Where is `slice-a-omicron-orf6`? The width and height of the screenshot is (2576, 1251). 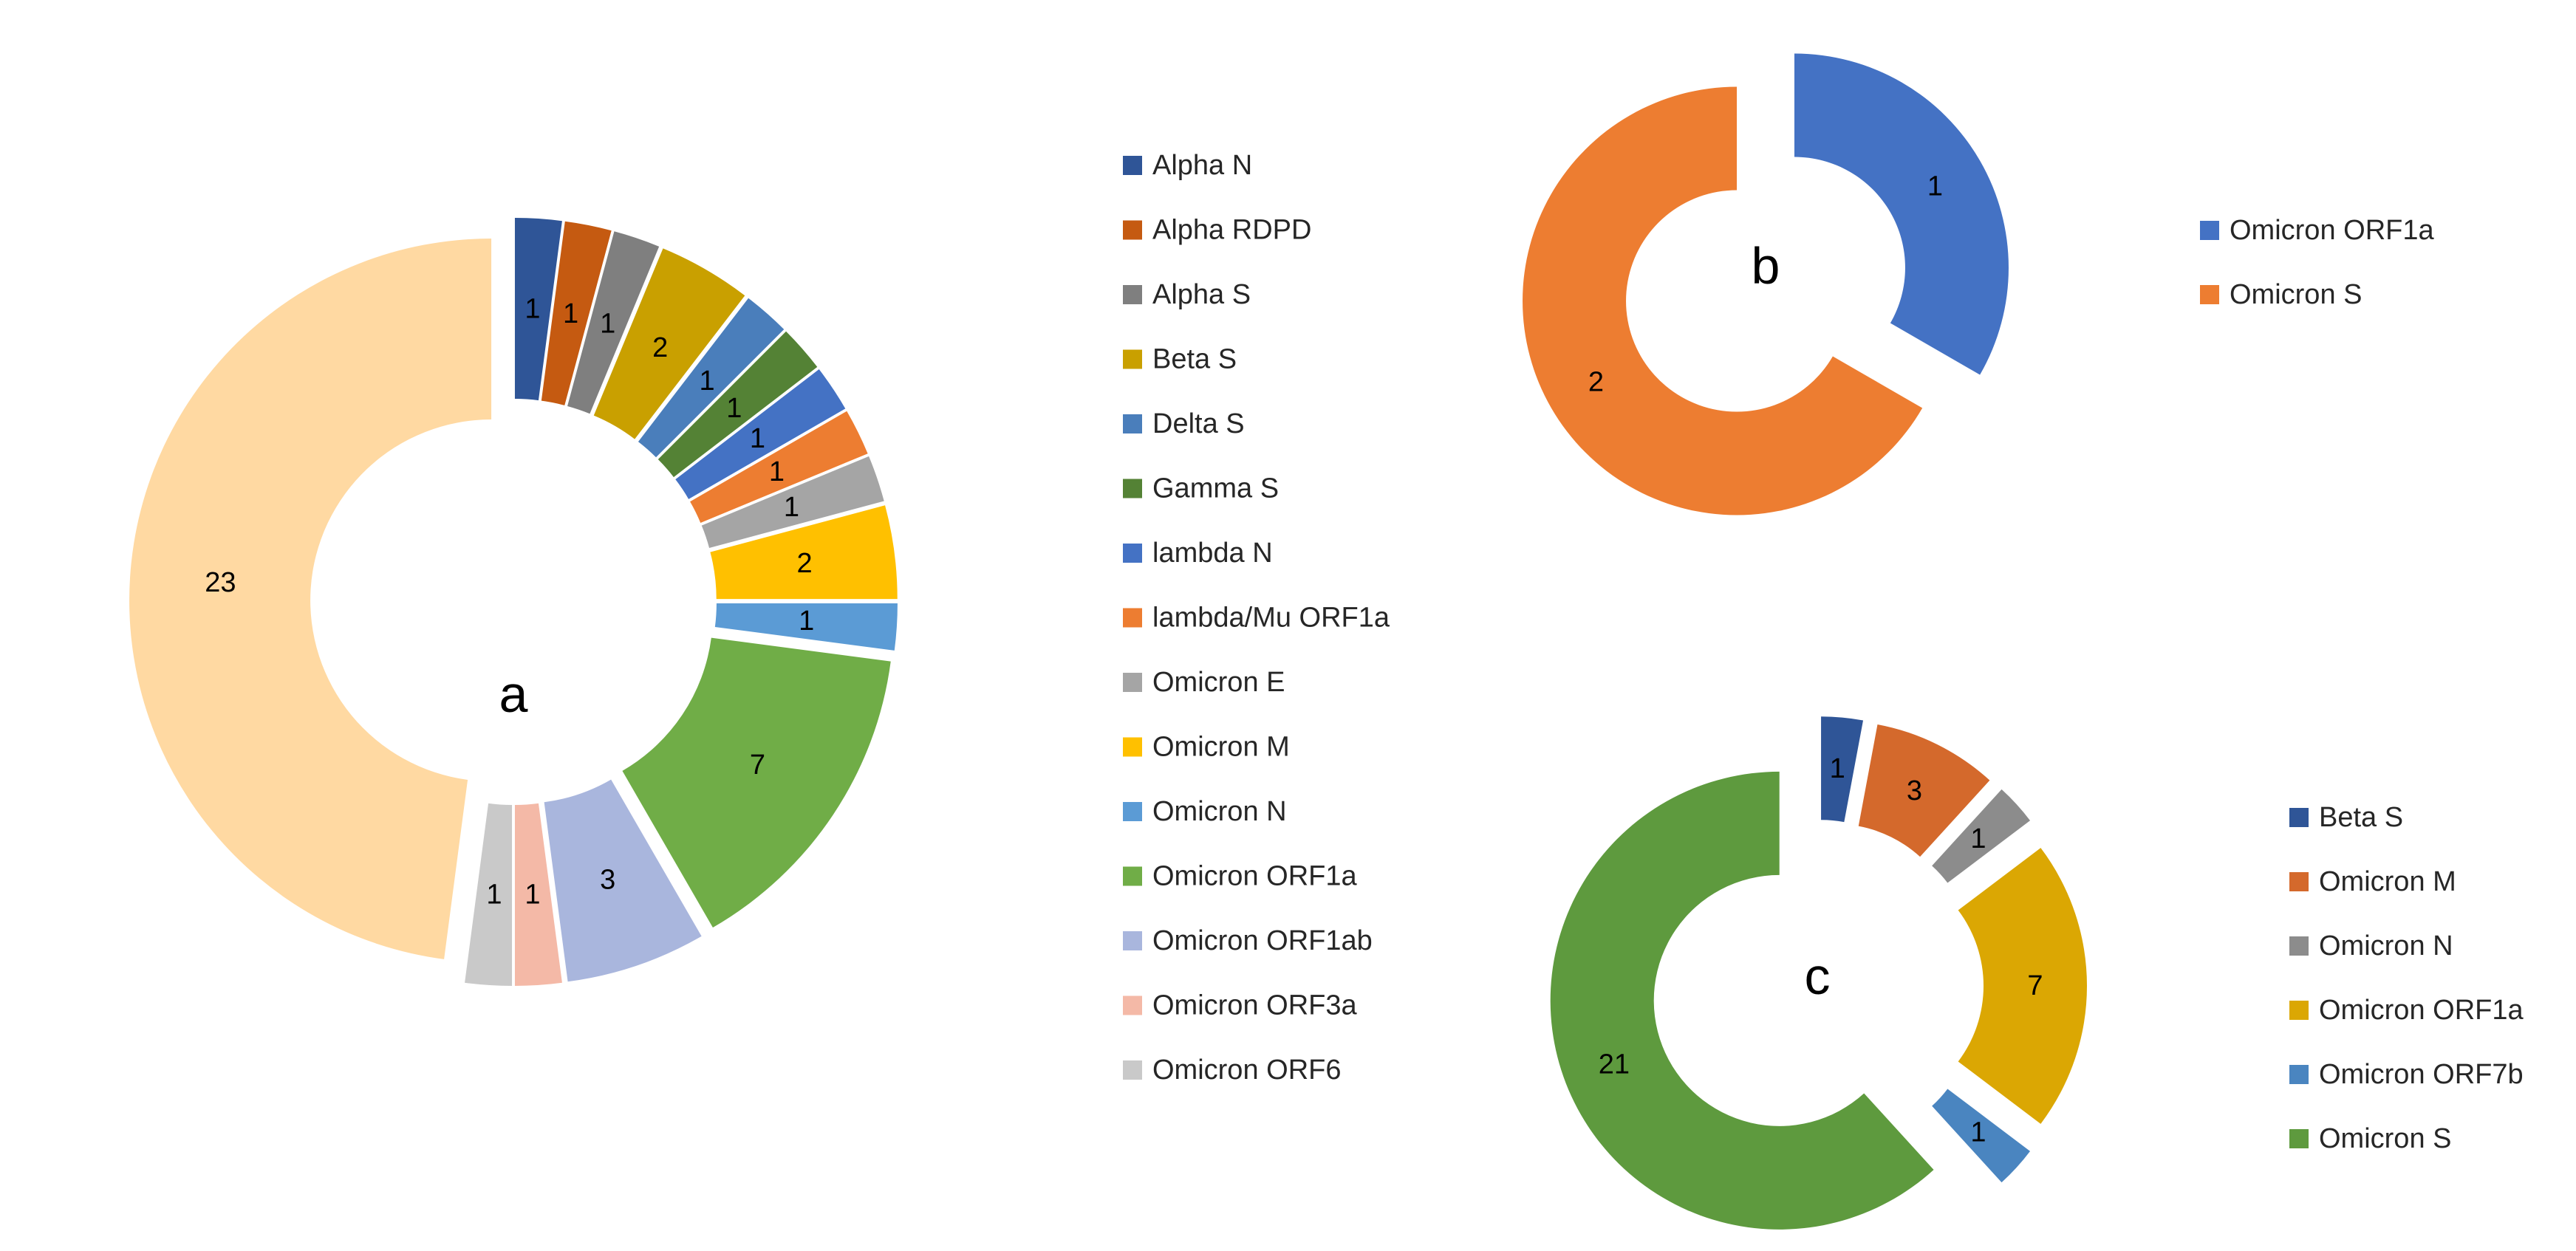
slice-a-omicron-orf6 is located at coordinates (489, 894).